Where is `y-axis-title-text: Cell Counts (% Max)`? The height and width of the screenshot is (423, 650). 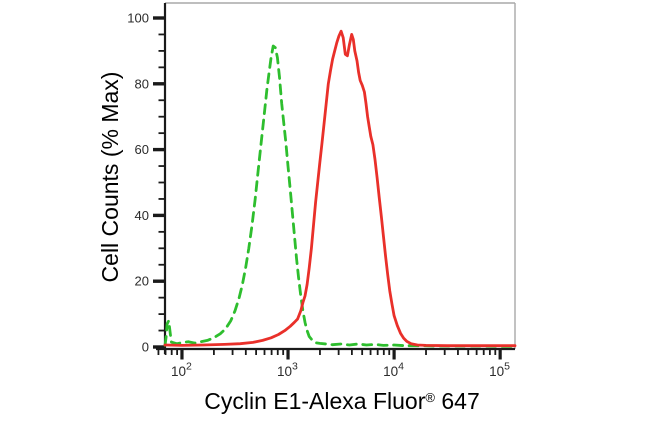
y-axis-title-text: Cell Counts (% Max) is located at coordinates (110, 177).